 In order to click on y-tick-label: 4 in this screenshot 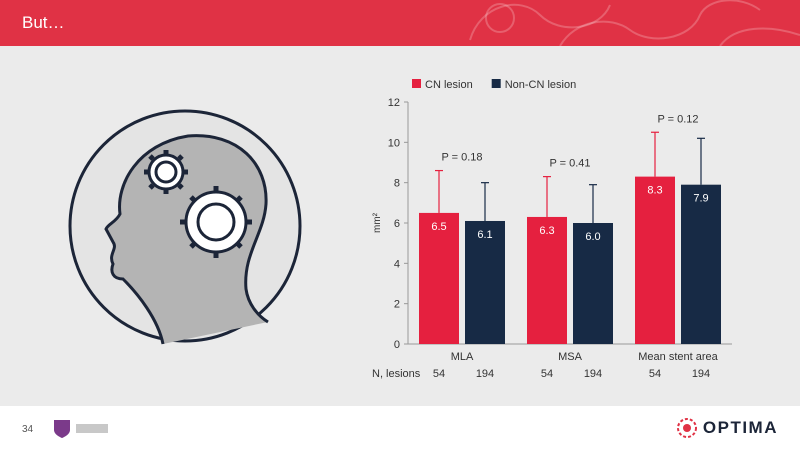, I will do `click(397, 264)`.